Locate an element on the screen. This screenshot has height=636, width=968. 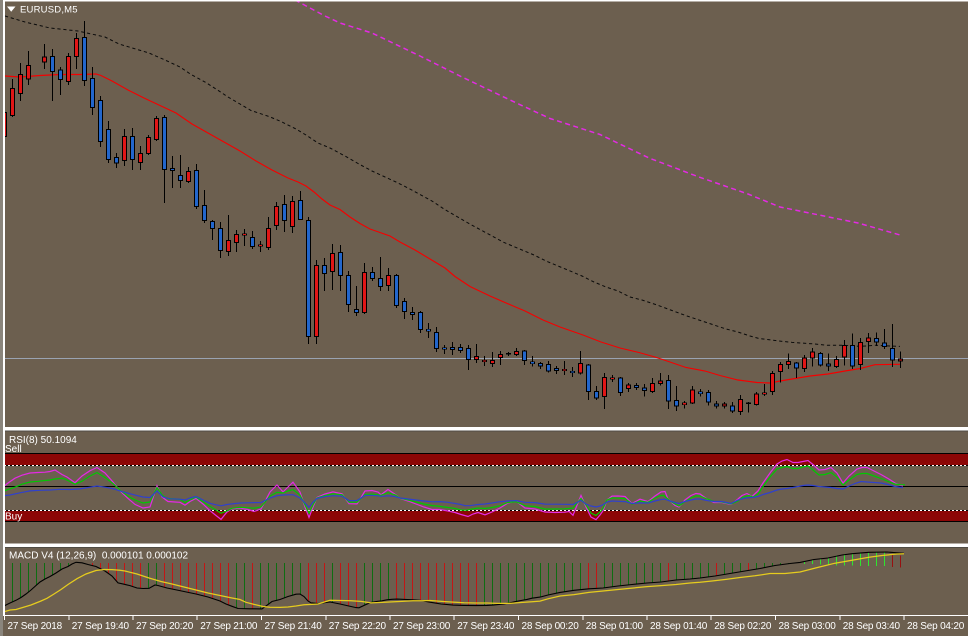
svg-text: 27 Sep 23:40 is located at coordinates (486, 626).